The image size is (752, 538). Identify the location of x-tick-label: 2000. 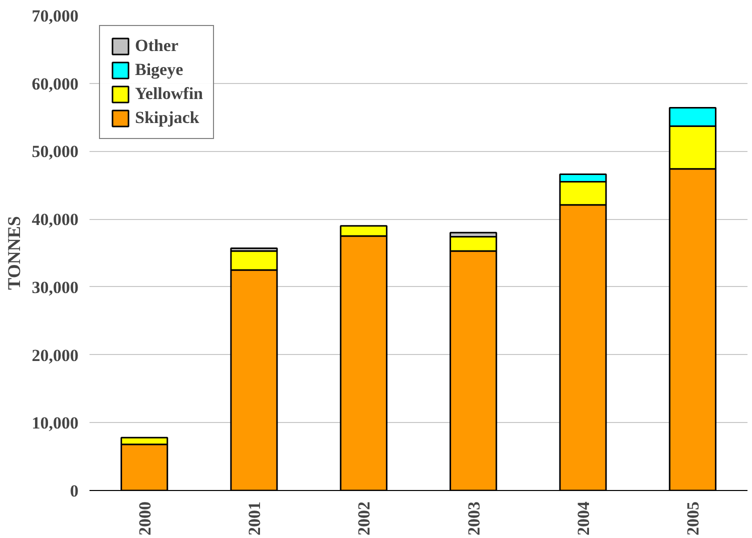
(144, 519).